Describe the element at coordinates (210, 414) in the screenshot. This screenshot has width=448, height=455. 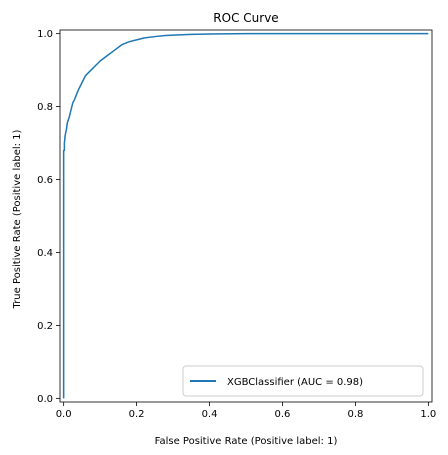
I see `x-tick-label: 0.4` at that location.